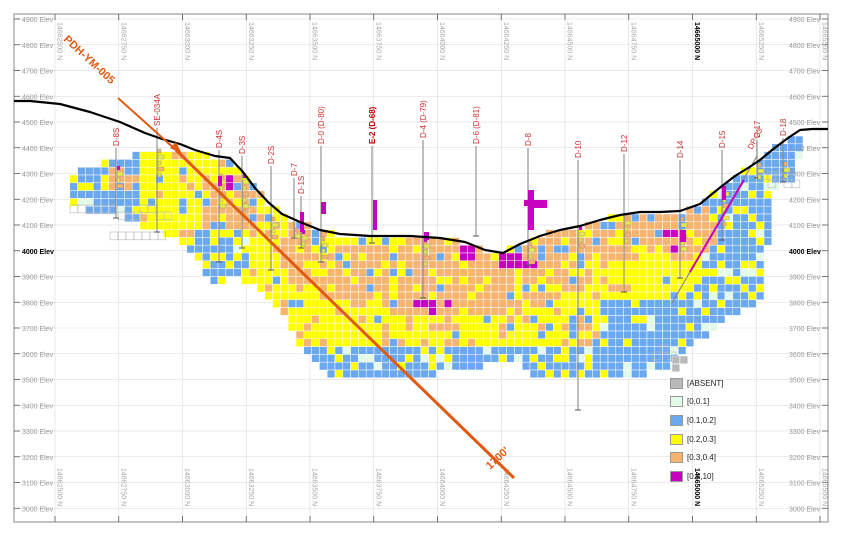 Image resolution: width=850 pixels, height=544 pixels. I want to click on drill-hole-label: D-17, so click(757, 129).